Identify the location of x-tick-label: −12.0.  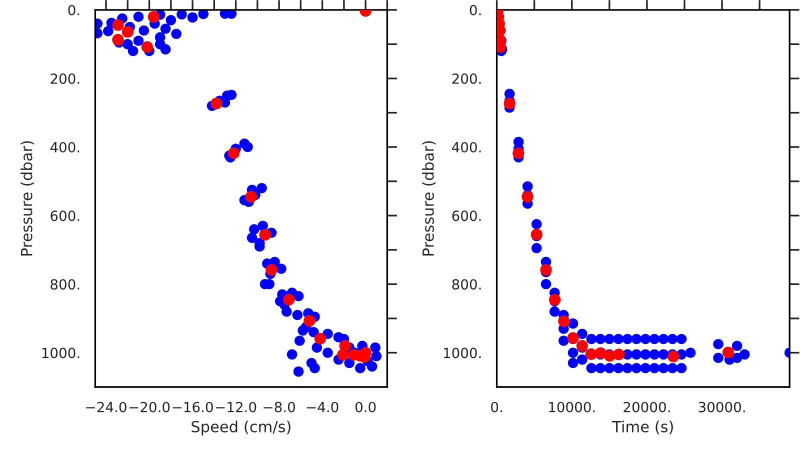
(236, 407).